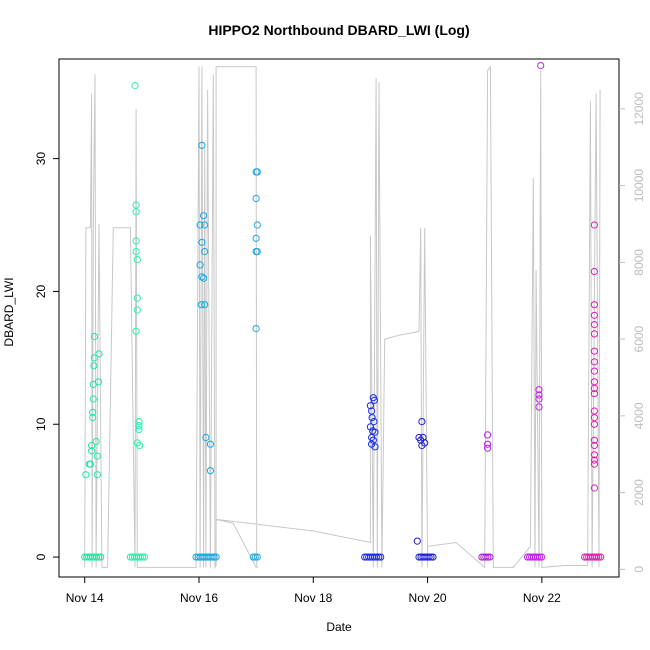  I want to click on x-tick-label: Nov 16, so click(199, 598).